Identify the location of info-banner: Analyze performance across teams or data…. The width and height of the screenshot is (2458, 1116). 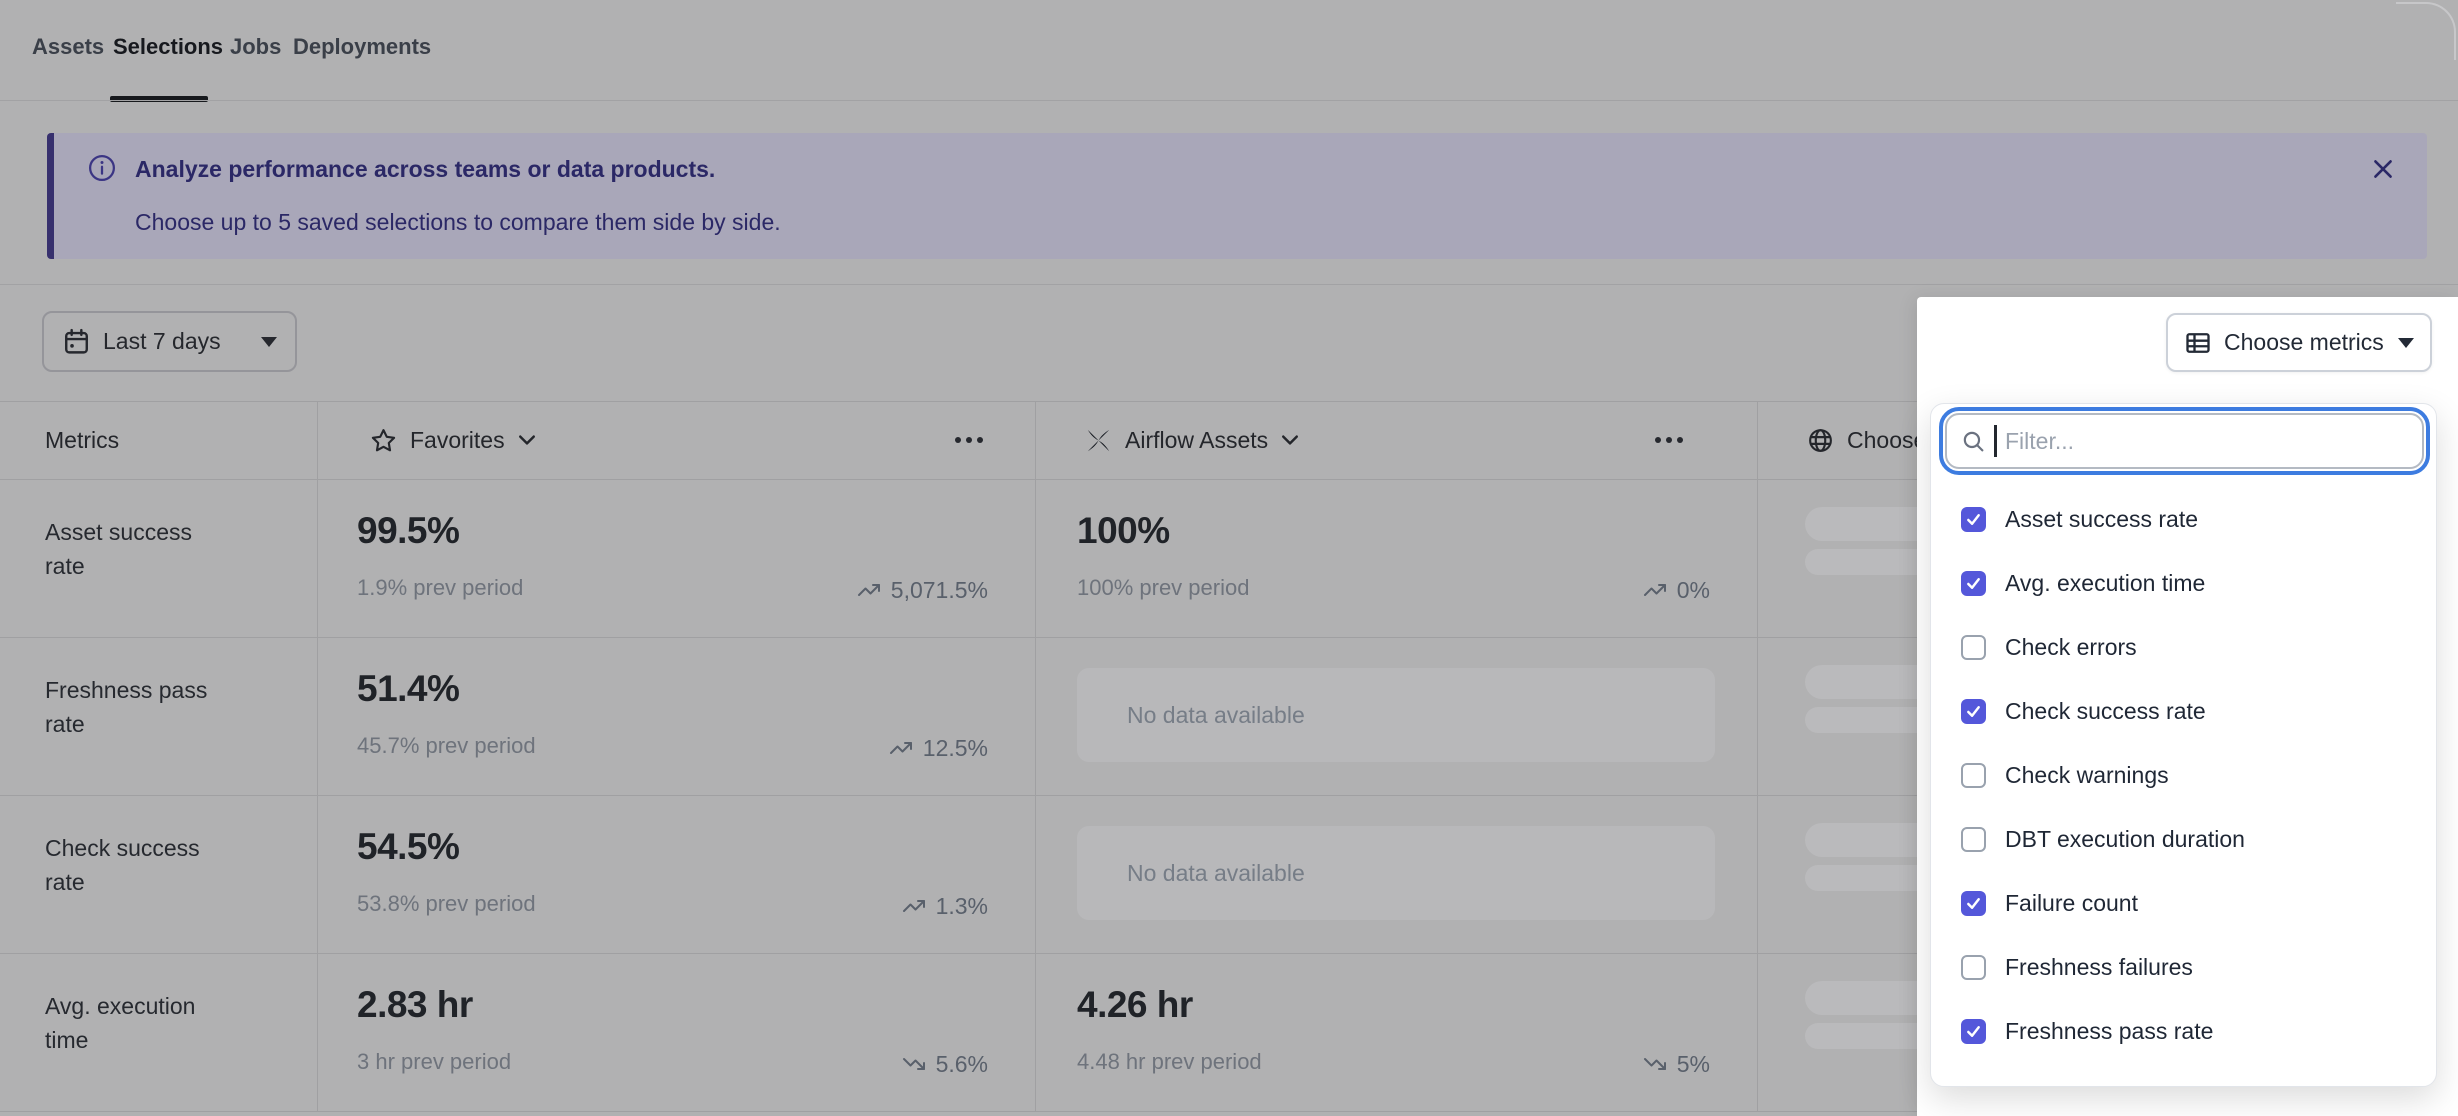
(1237, 196).